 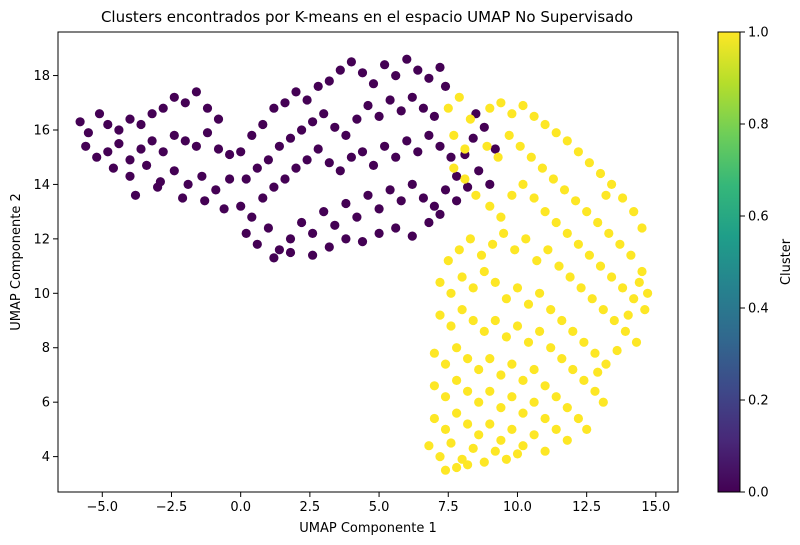 I want to click on colorbar-tick-label: 1.0, so click(x=758, y=33).